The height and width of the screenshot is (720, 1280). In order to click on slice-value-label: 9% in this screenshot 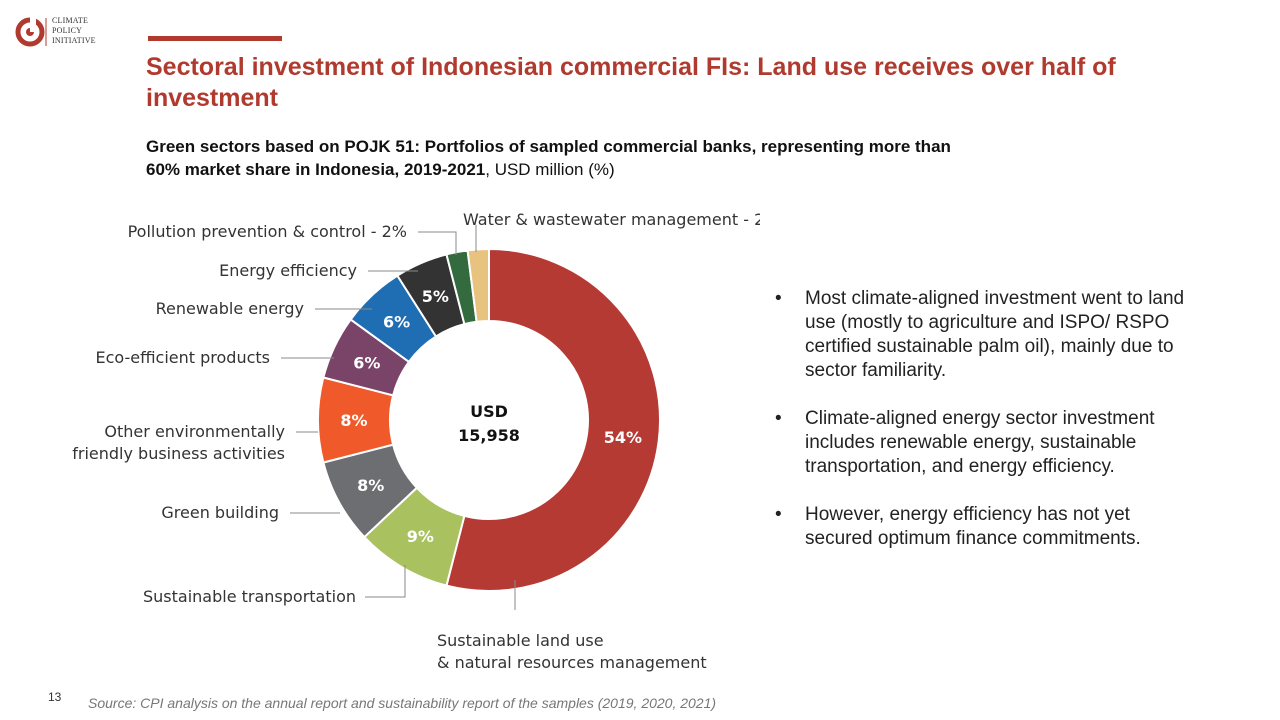, I will do `click(420, 536)`.